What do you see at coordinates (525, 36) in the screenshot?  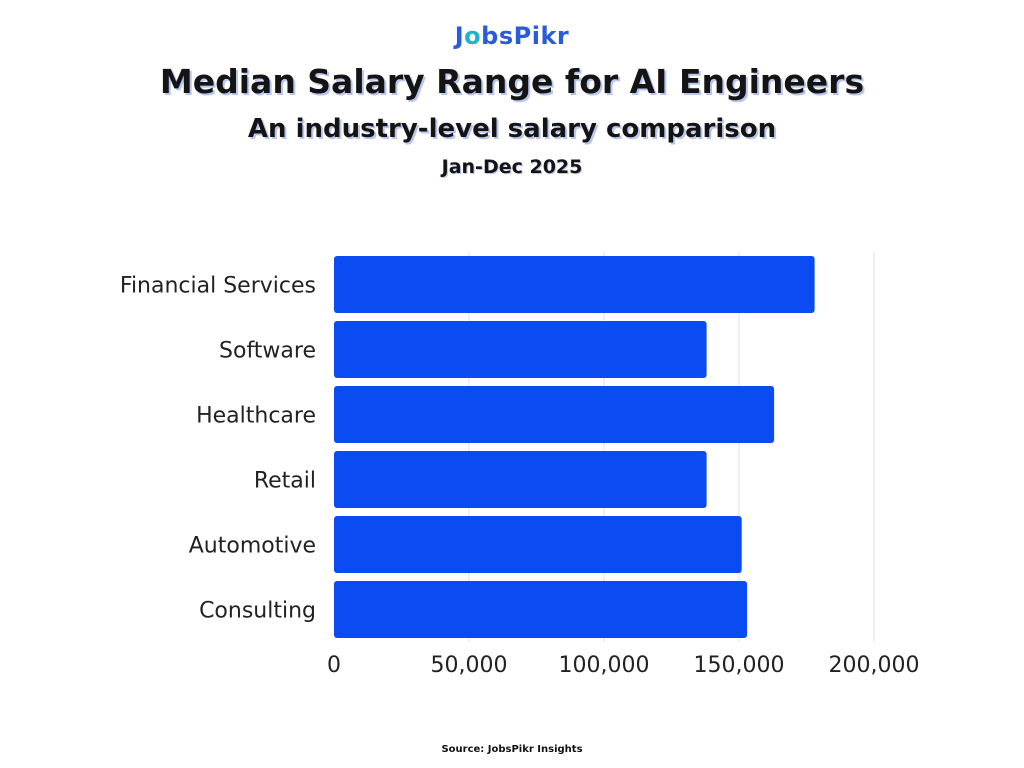 I see `logo-text-part3: bsPikr` at bounding box center [525, 36].